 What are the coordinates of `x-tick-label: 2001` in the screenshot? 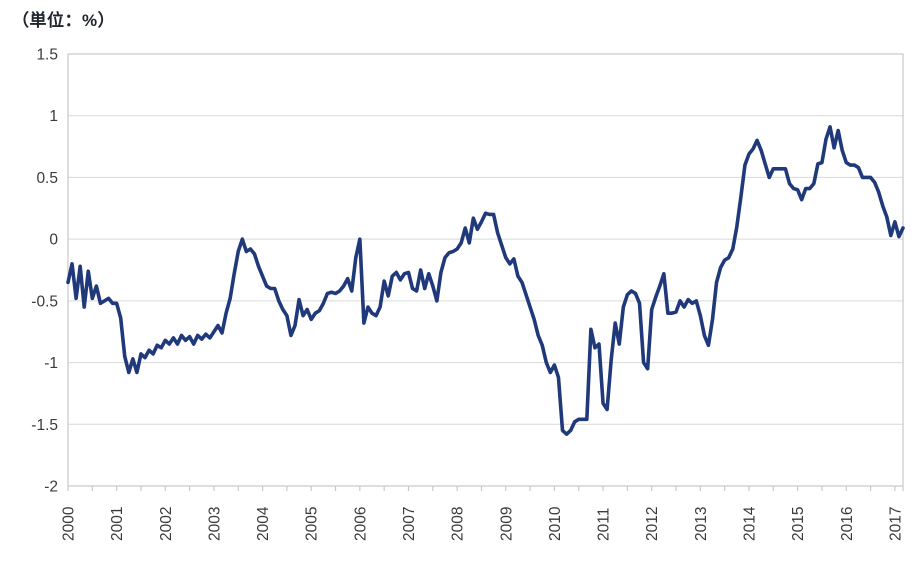 It's located at (117, 524).